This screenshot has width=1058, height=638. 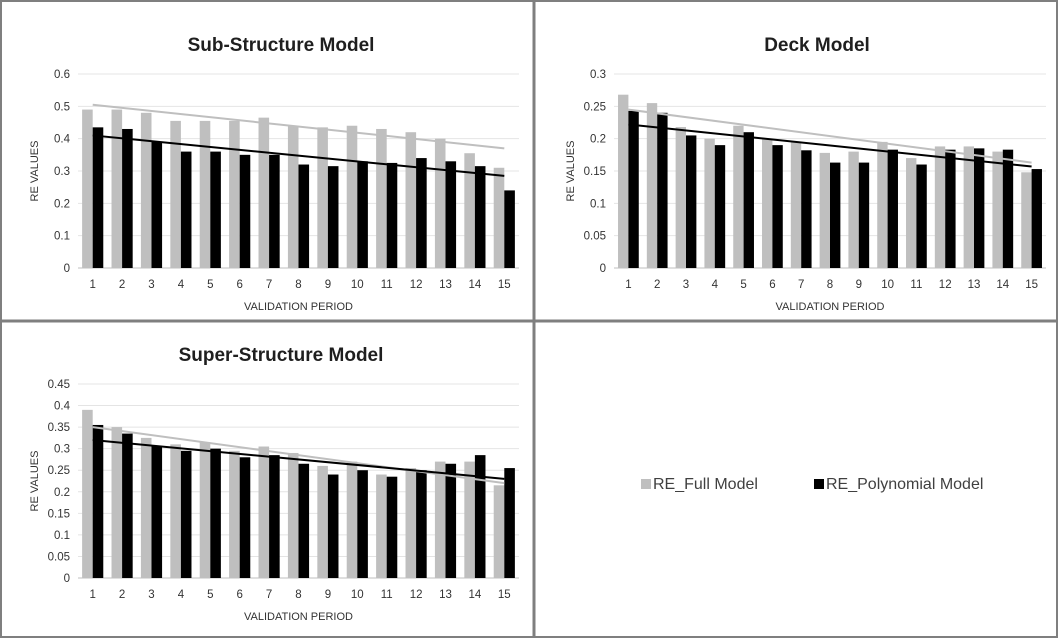 I want to click on y-tick-label: 0.45, so click(x=59, y=385).